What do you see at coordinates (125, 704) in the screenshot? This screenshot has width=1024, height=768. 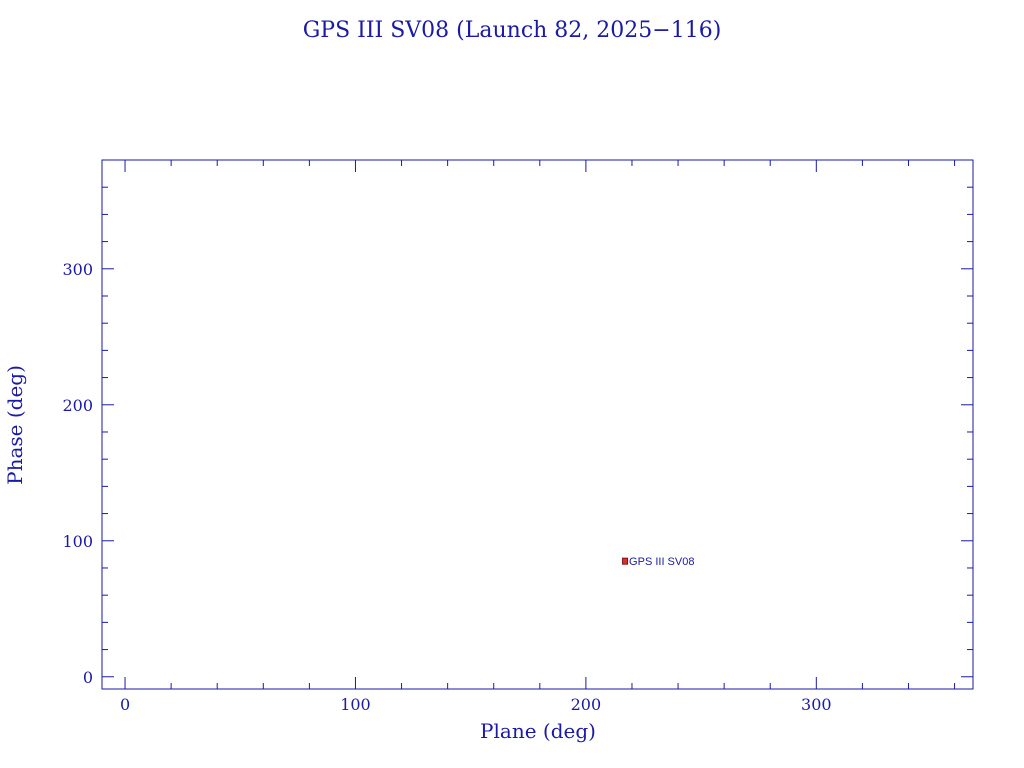 I see `x-tick-label: 0` at bounding box center [125, 704].